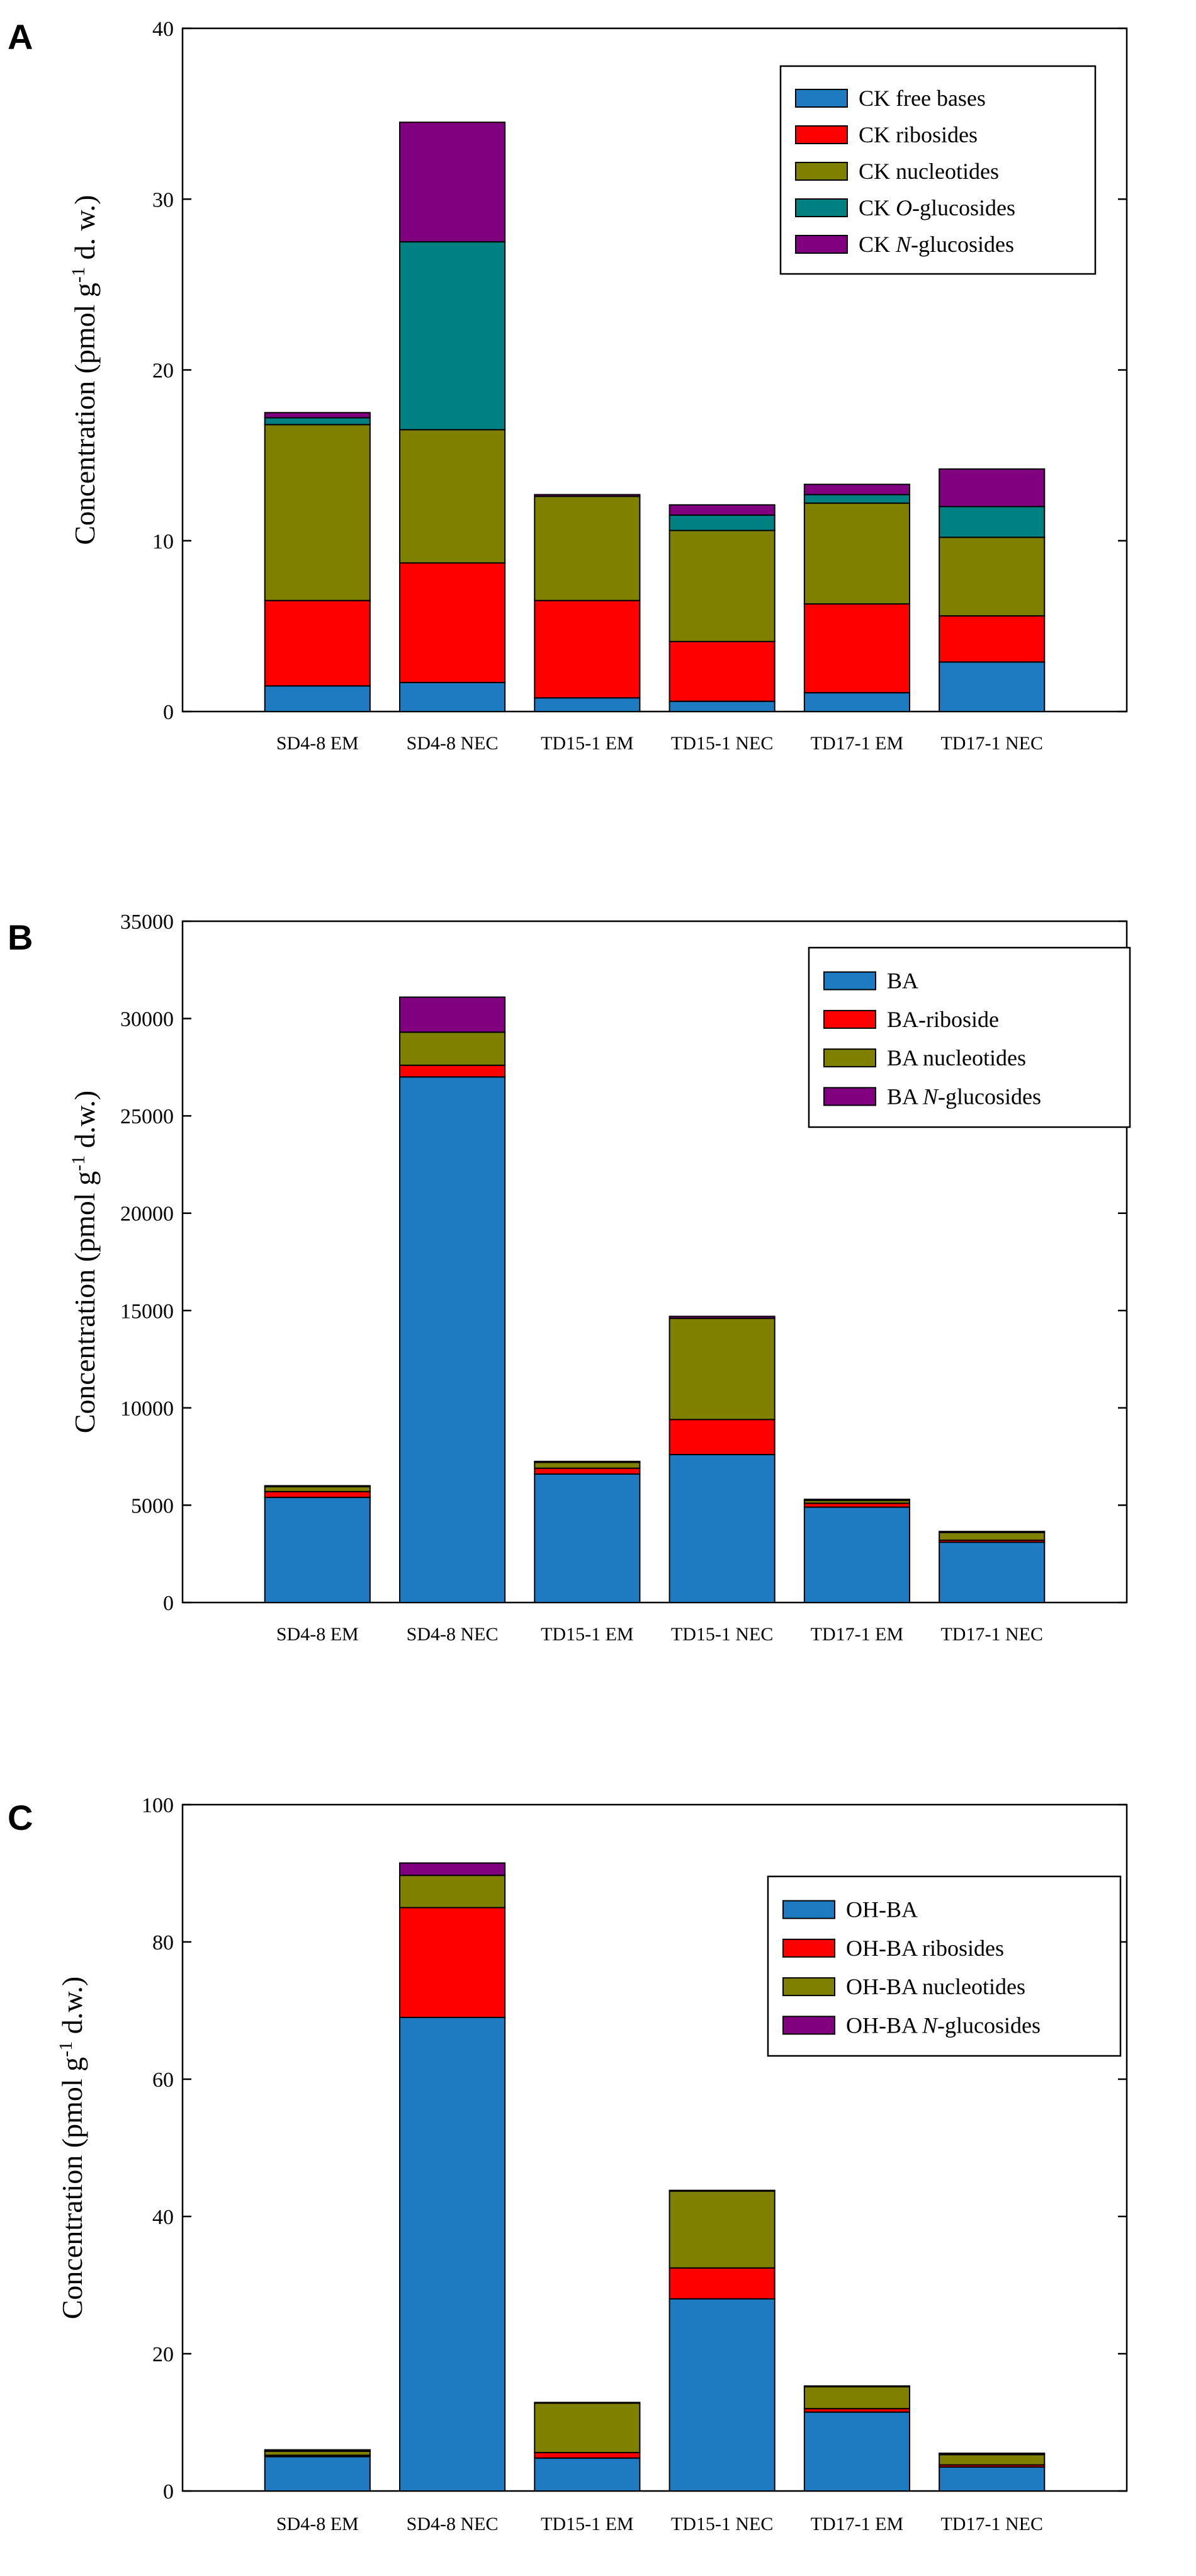 This screenshot has width=1196, height=2576. I want to click on bar-td15-1-nec-oh-ba, so click(722, 2395).